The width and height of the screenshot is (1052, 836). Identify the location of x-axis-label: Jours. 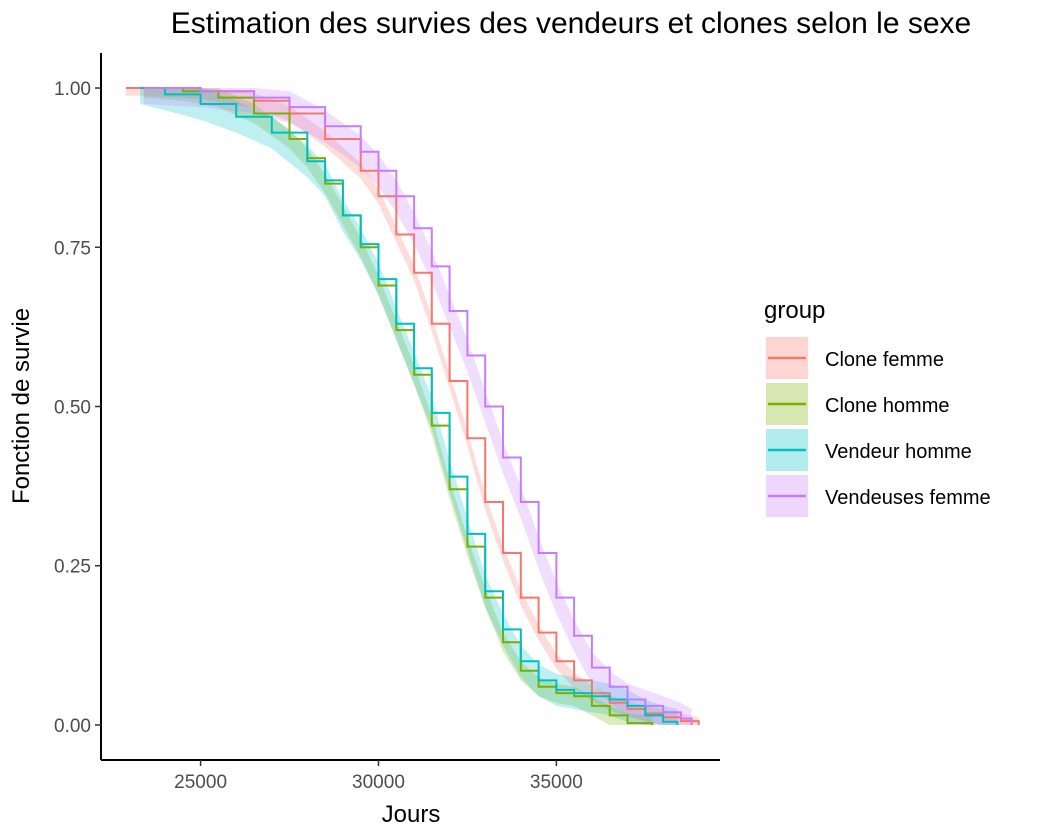
(411, 814).